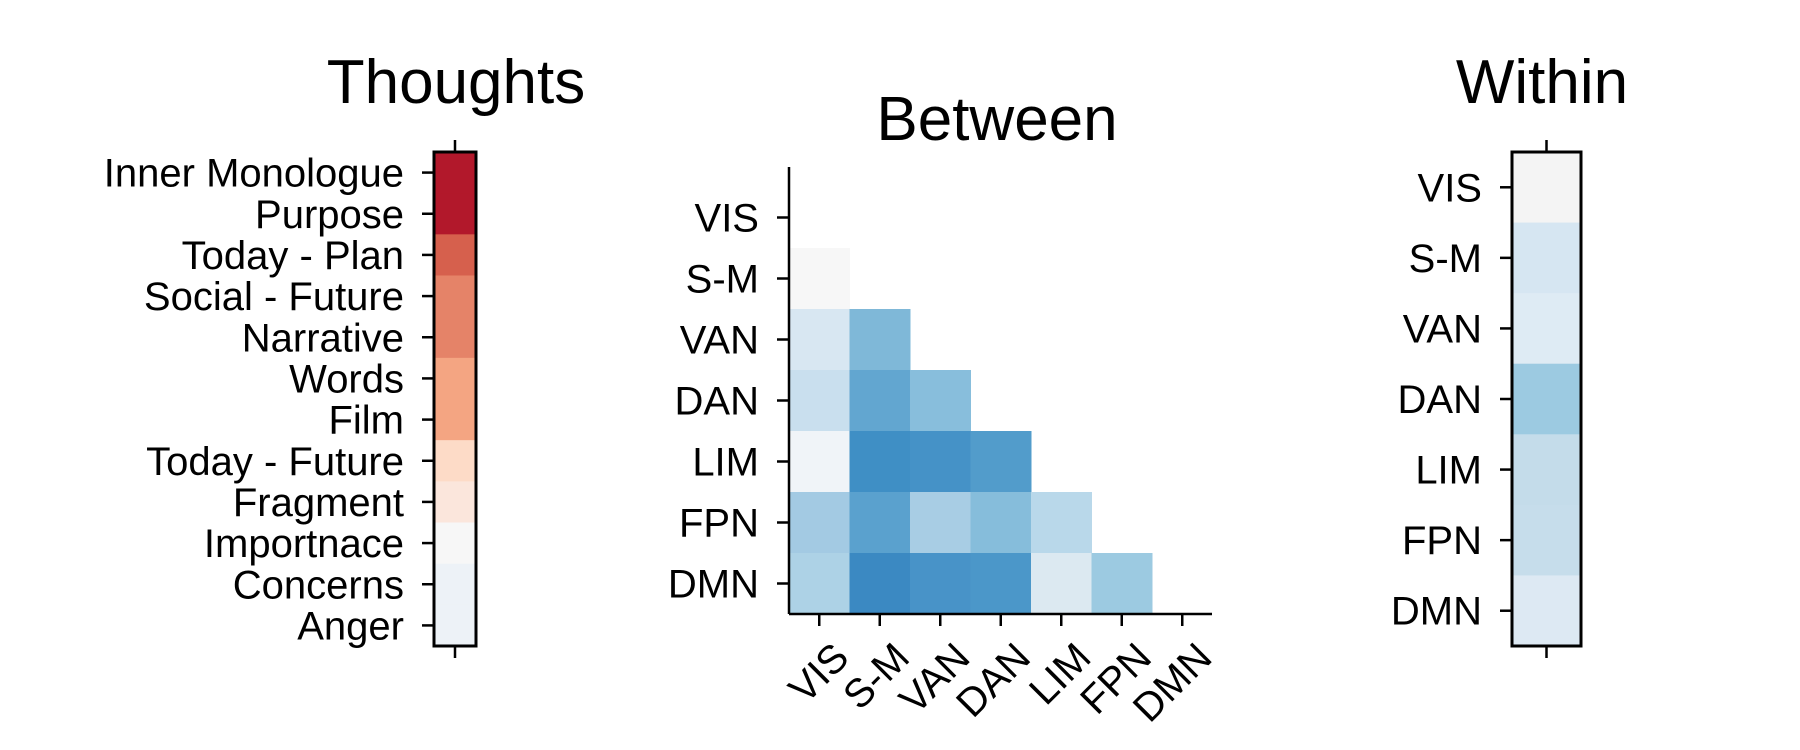 This screenshot has width=1800, height=750. What do you see at coordinates (819, 401) in the screenshot?
I see `between-cell-dan-vis` at bounding box center [819, 401].